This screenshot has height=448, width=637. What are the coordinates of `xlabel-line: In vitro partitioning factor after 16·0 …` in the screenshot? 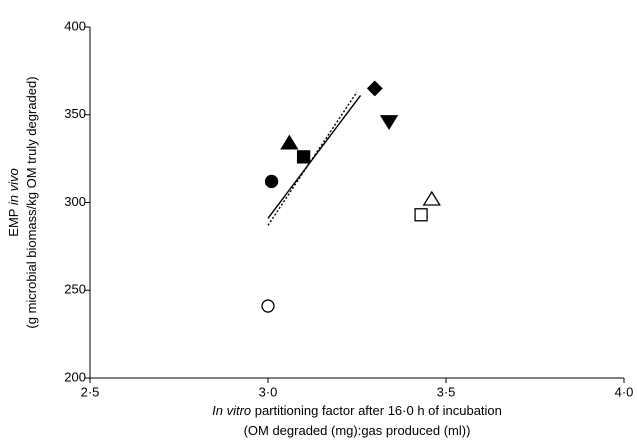 It's located at (357, 410).